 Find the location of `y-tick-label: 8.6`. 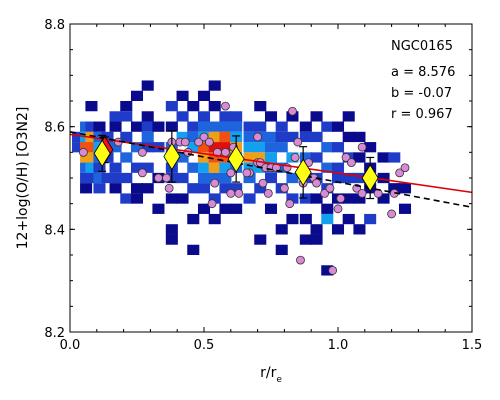

y-tick-label: 8.6 is located at coordinates (54, 128).